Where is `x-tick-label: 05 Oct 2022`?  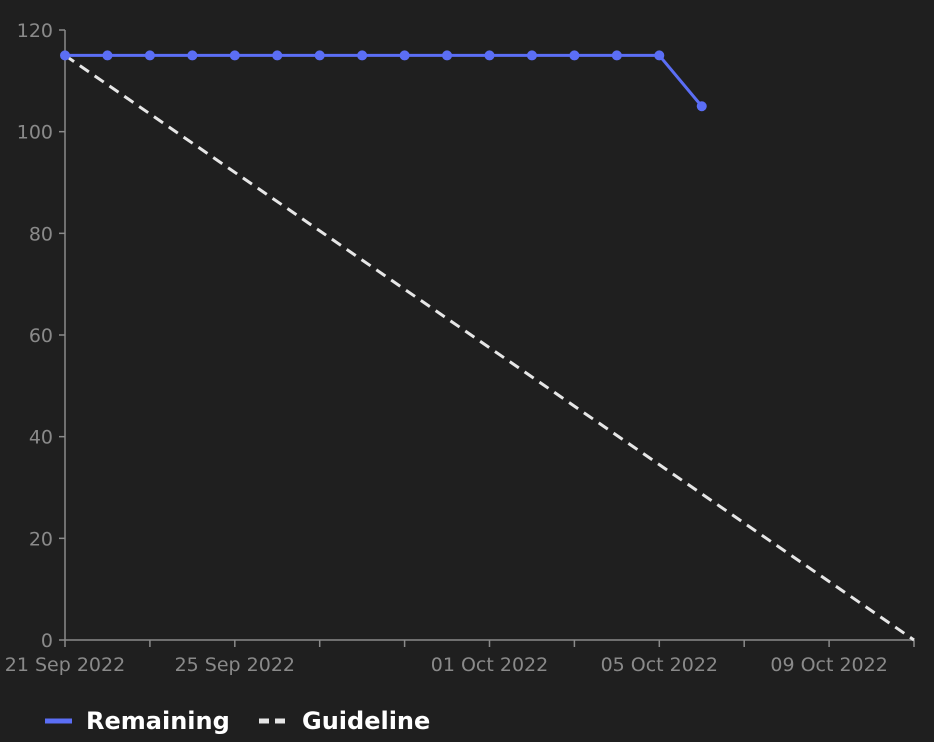
x-tick-label: 05 Oct 2022 is located at coordinates (659, 665).